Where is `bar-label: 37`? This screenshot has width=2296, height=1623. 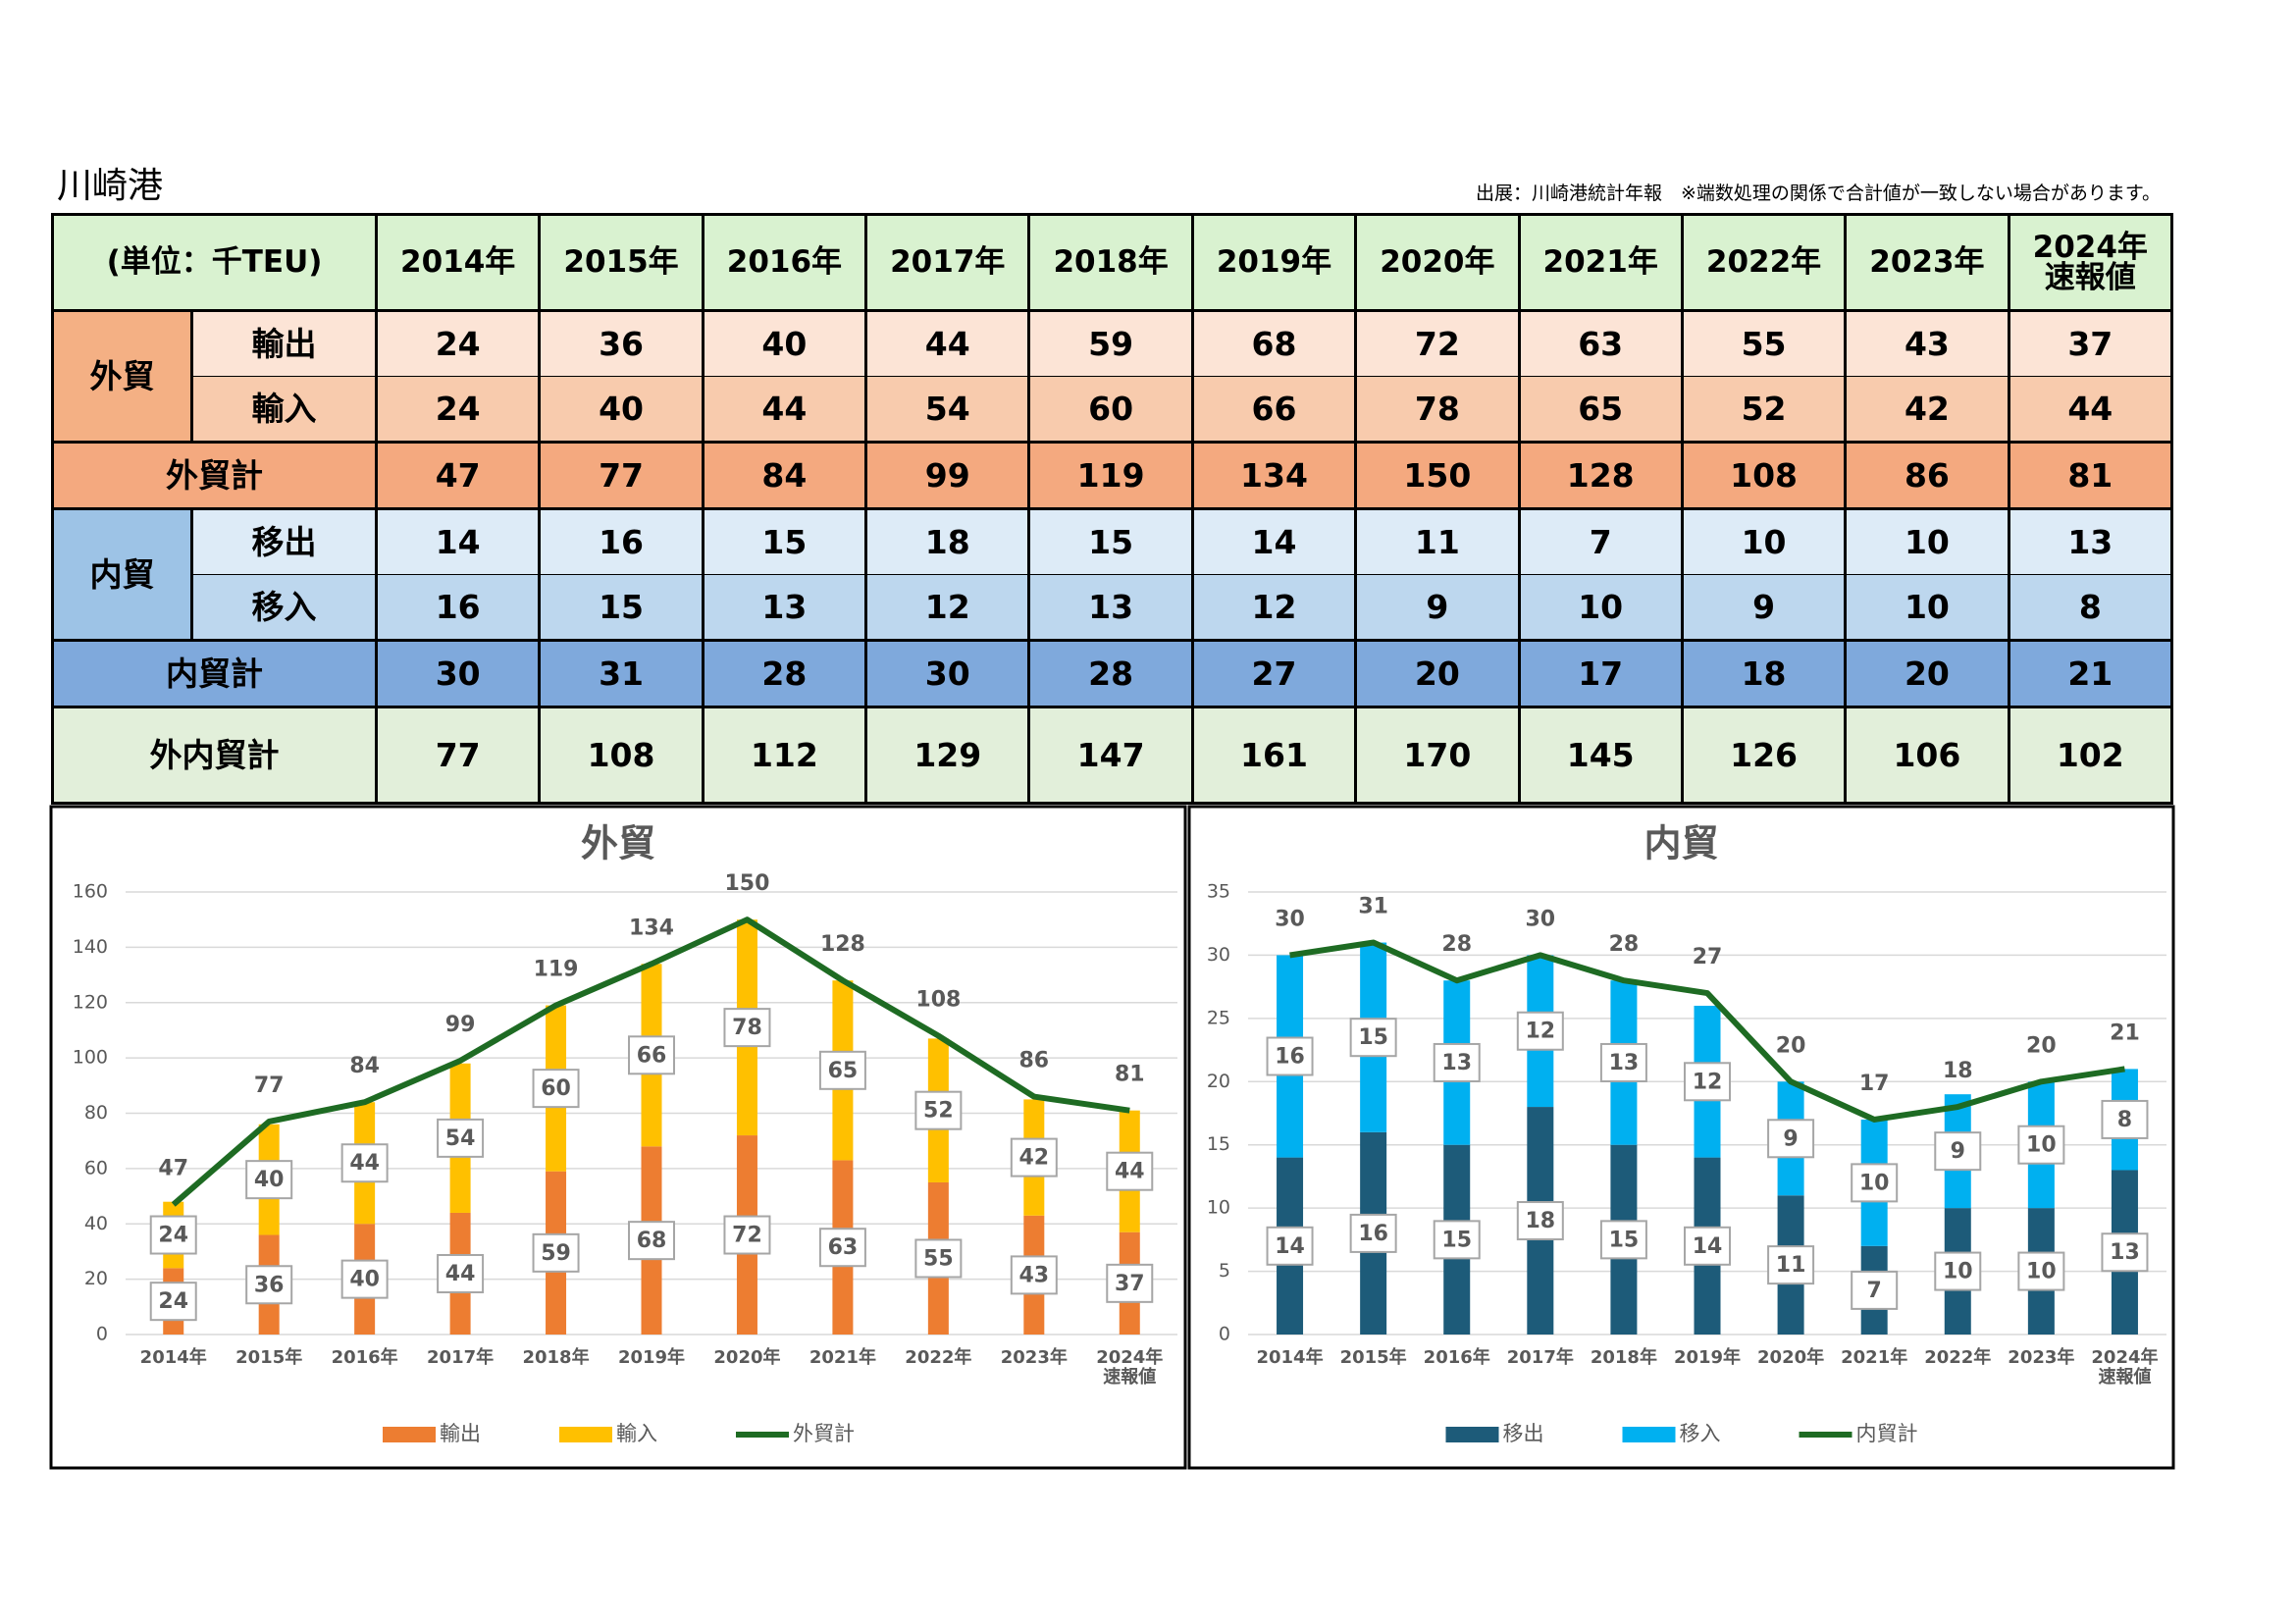 bar-label: 37 is located at coordinates (1130, 1284).